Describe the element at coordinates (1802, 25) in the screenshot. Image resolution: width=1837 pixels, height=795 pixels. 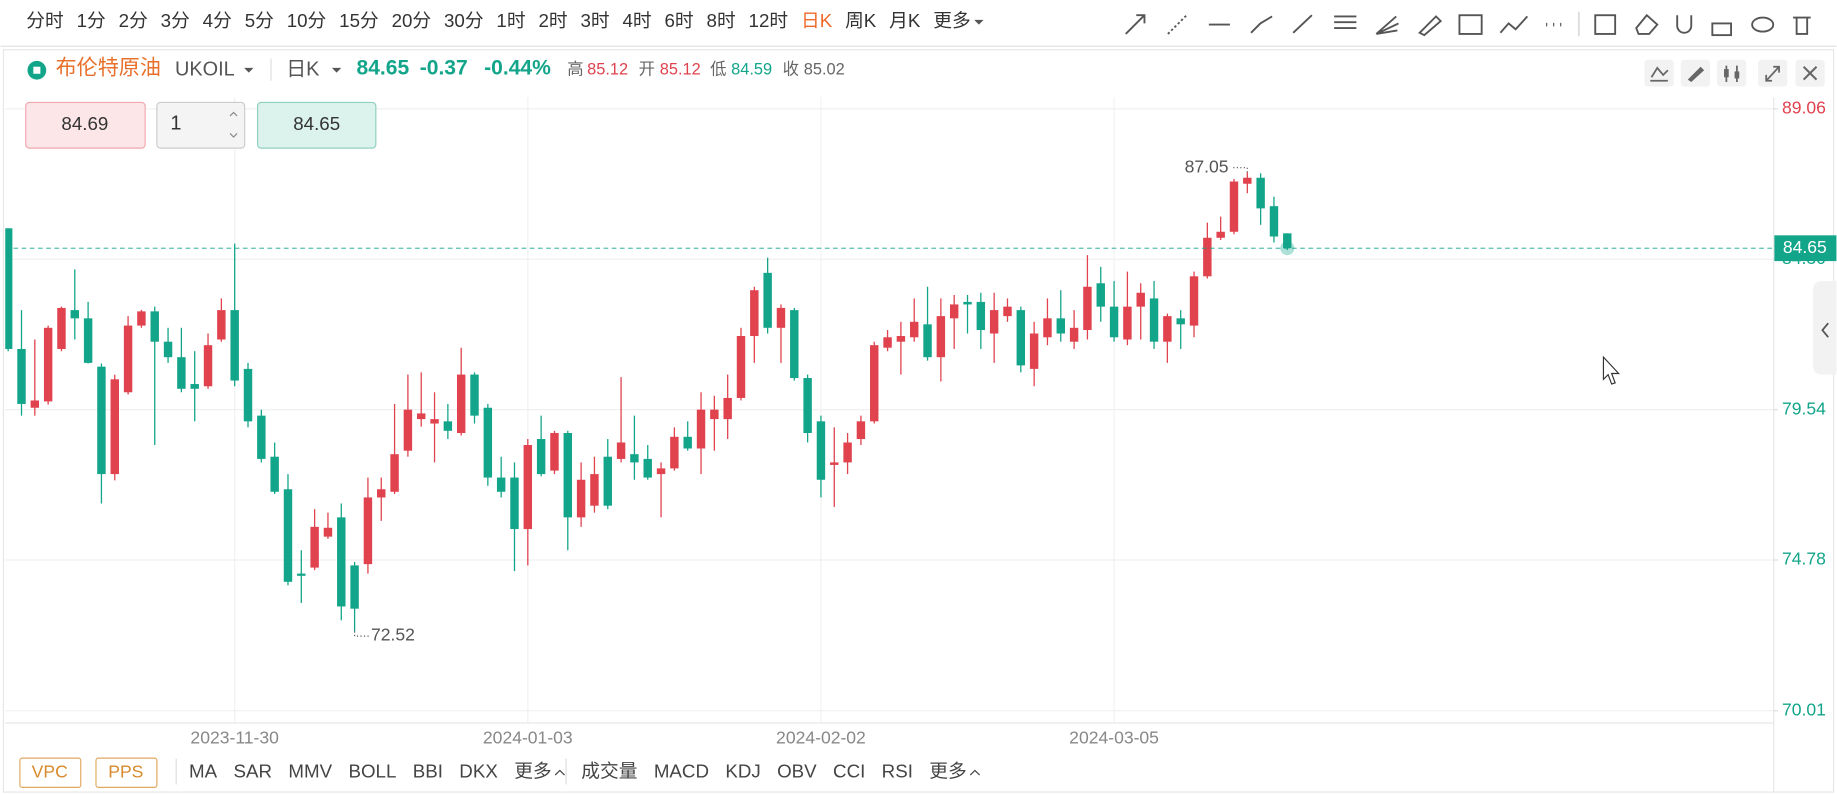
I see `delete-tool` at that location.